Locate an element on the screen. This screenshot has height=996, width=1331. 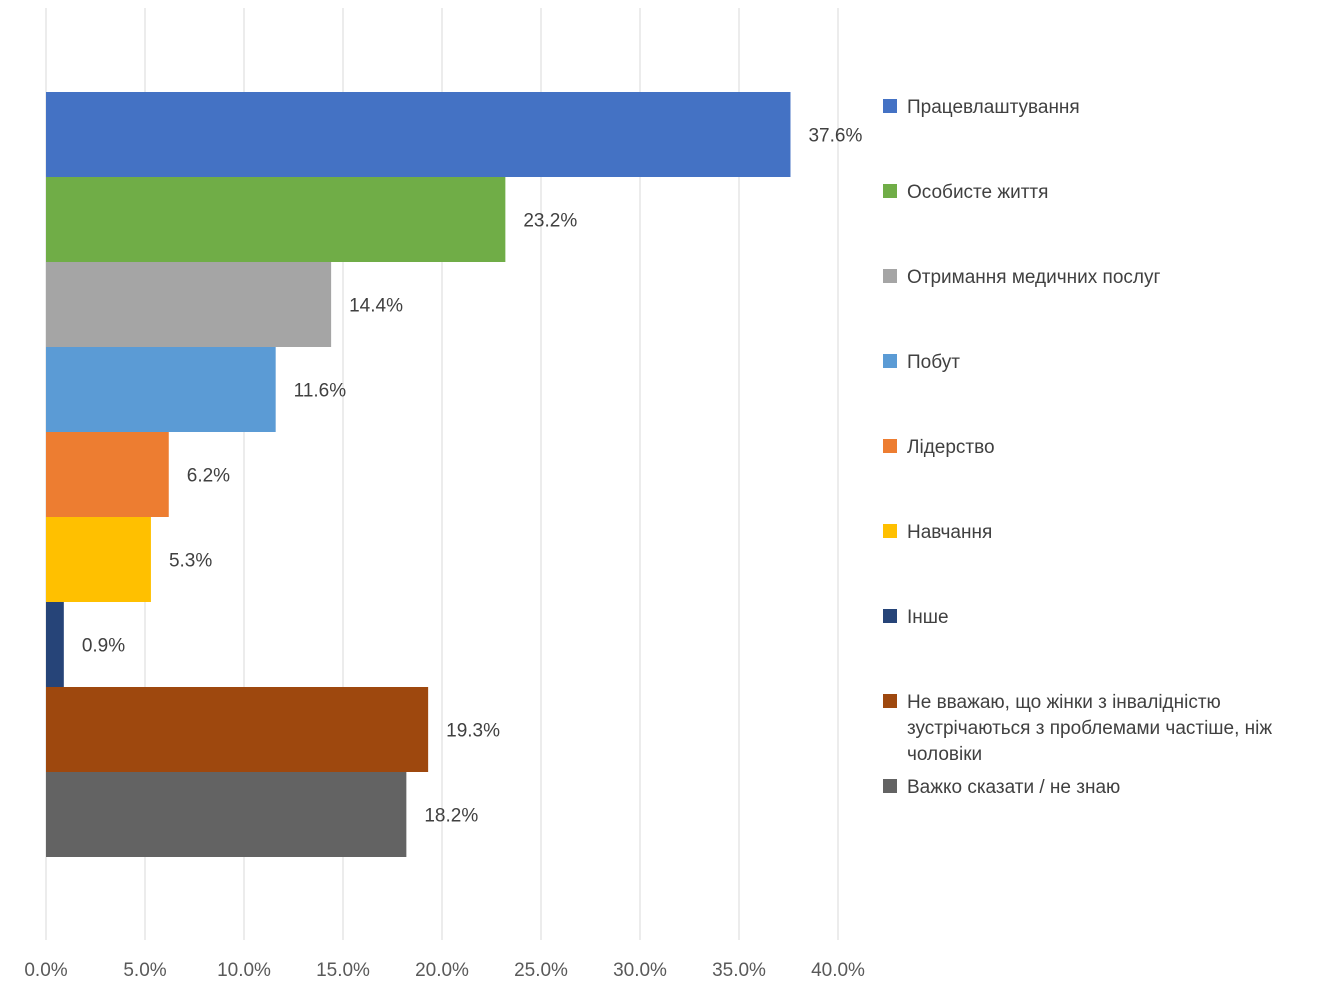
bar-value-label: 6.2% is located at coordinates (208, 476).